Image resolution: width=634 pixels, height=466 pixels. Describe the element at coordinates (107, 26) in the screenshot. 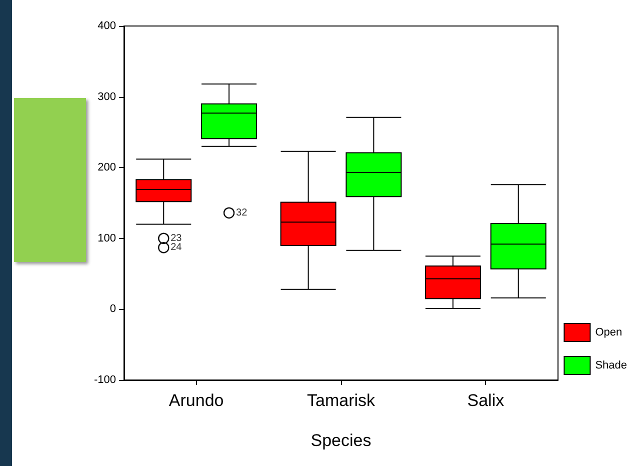

I see `y-tick-label: 400` at that location.